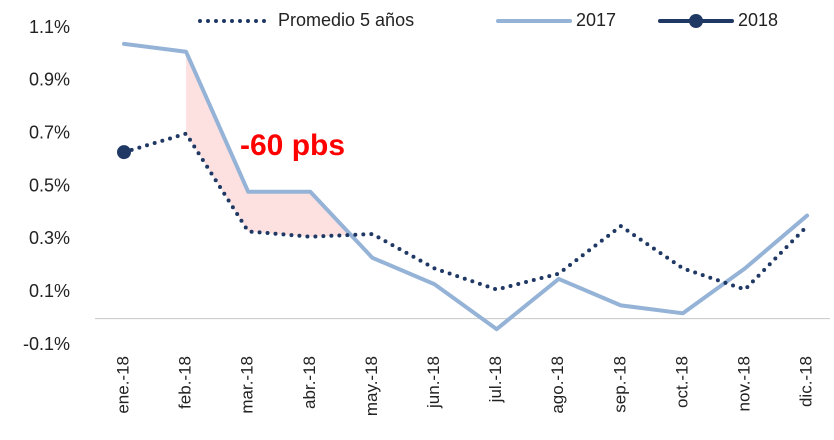 The width and height of the screenshot is (834, 440). Describe the element at coordinates (696, 21) in the screenshot. I see `legend-marker` at that location.